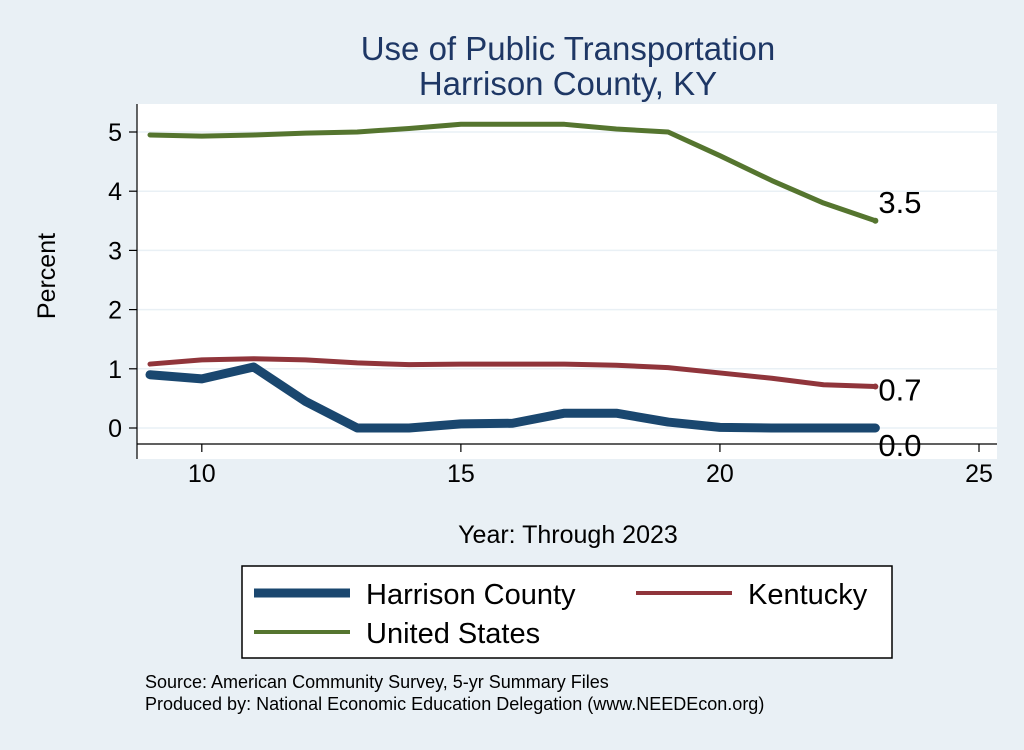 This screenshot has width=1024, height=750. I want to click on legend-label-harrison-county: Harrison County, so click(471, 595).